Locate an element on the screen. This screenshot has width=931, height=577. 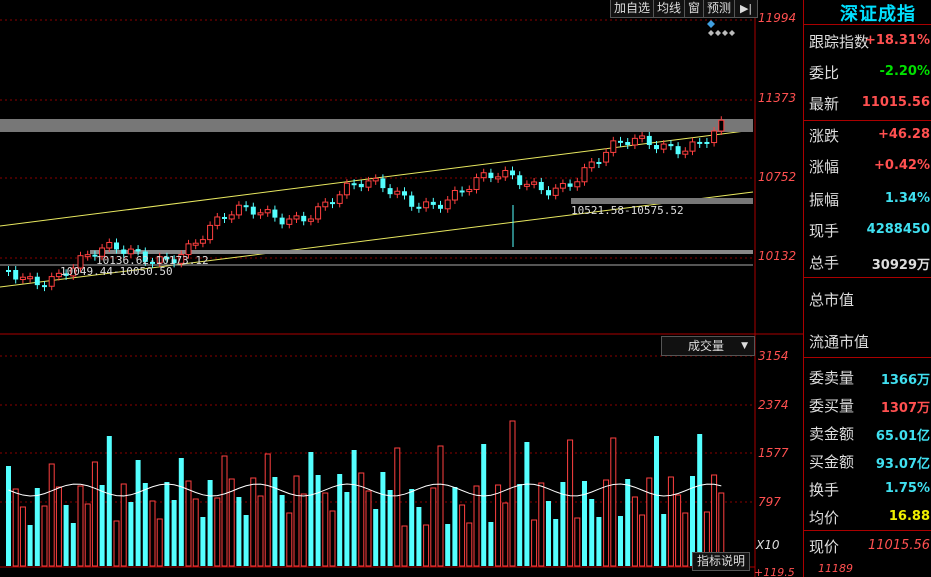
gap-band is located at coordinates (421, 252).